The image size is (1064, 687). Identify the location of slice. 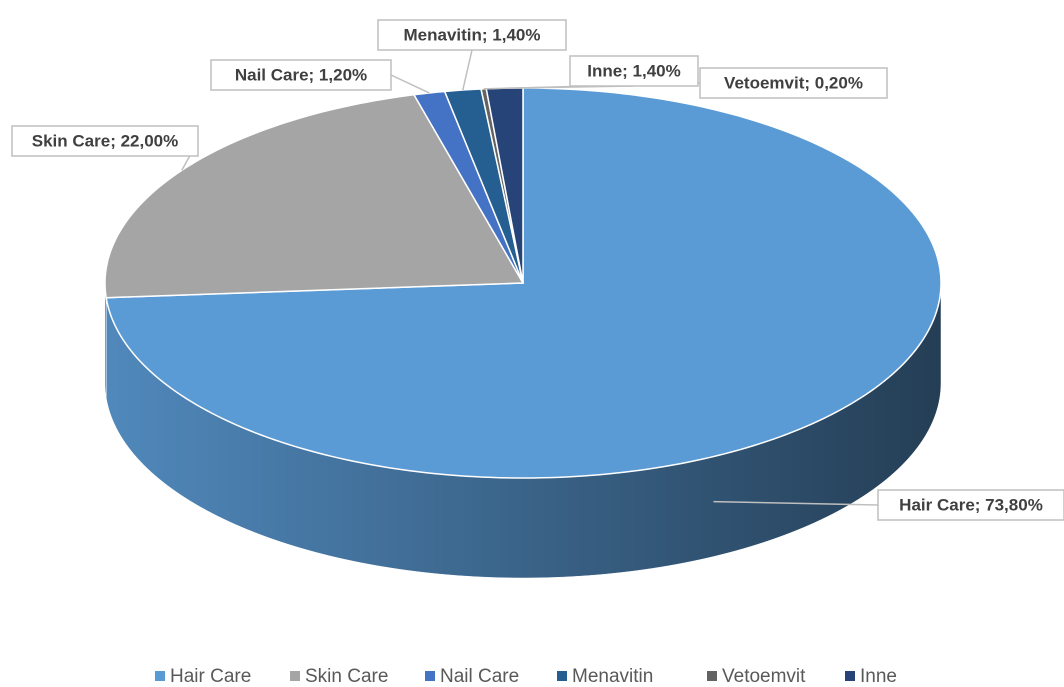
(483, 186).